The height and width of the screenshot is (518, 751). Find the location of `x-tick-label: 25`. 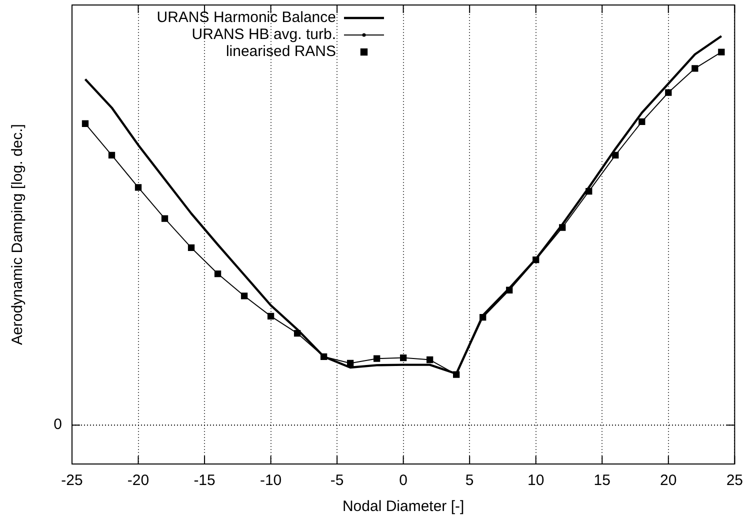

x-tick-label: 25 is located at coordinates (734, 481).